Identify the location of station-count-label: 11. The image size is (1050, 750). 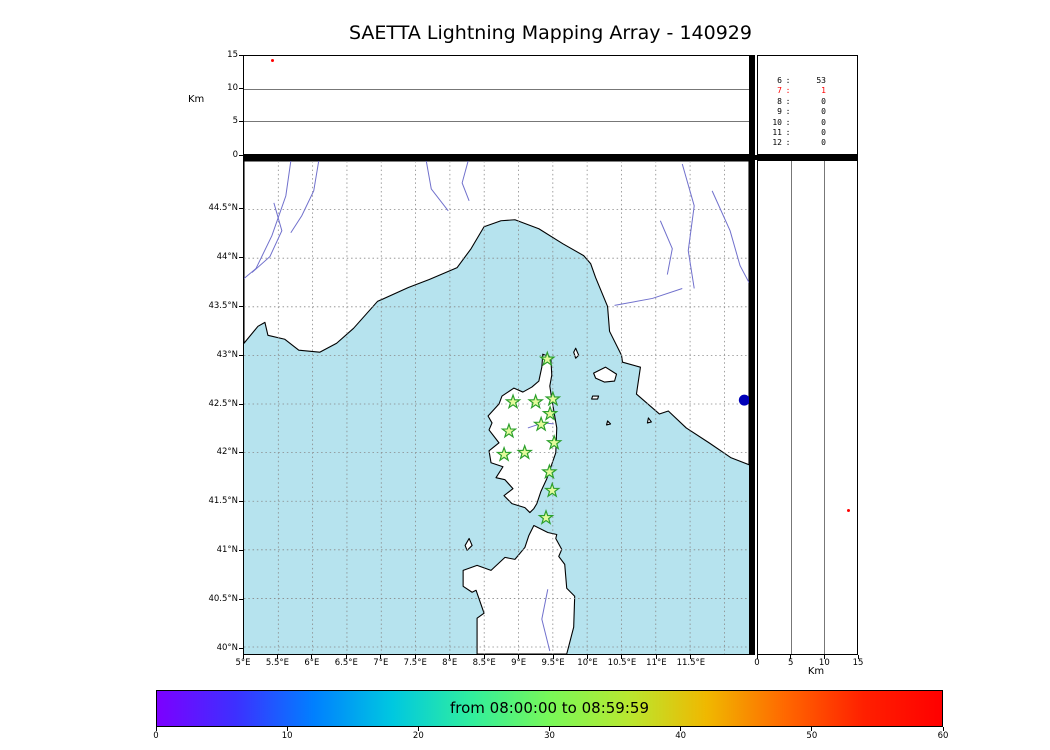
(777, 132).